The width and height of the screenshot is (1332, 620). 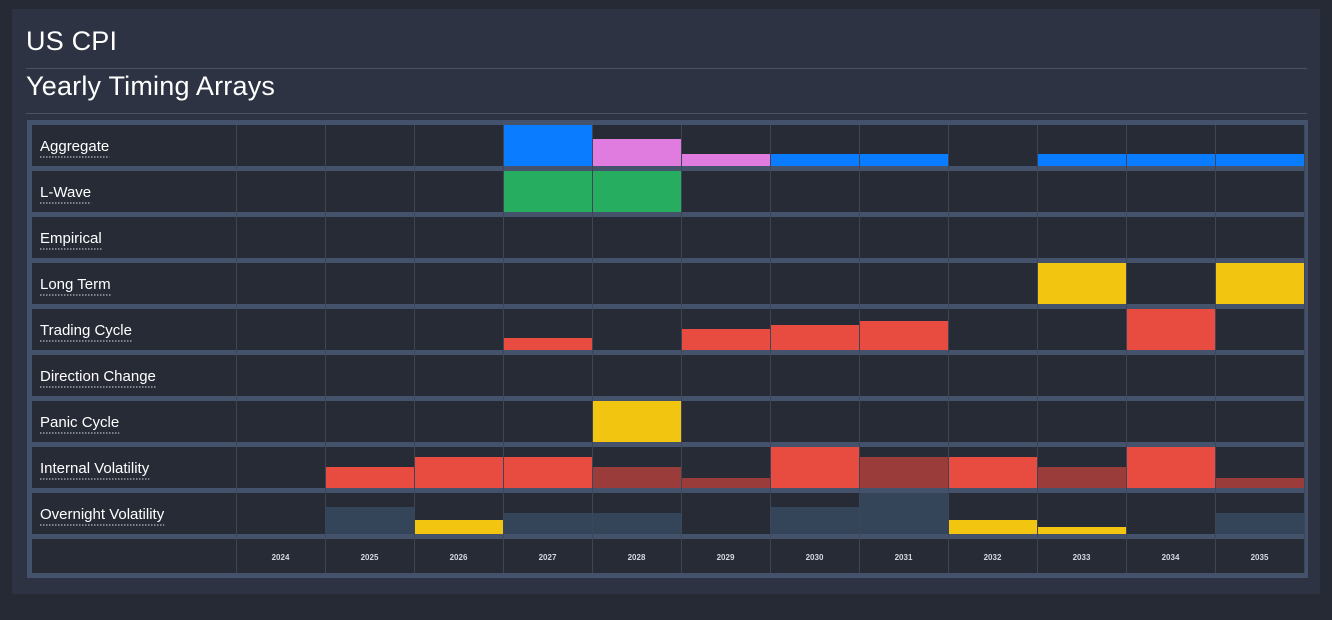 I want to click on year-tick-label: 2030, so click(x=815, y=557).